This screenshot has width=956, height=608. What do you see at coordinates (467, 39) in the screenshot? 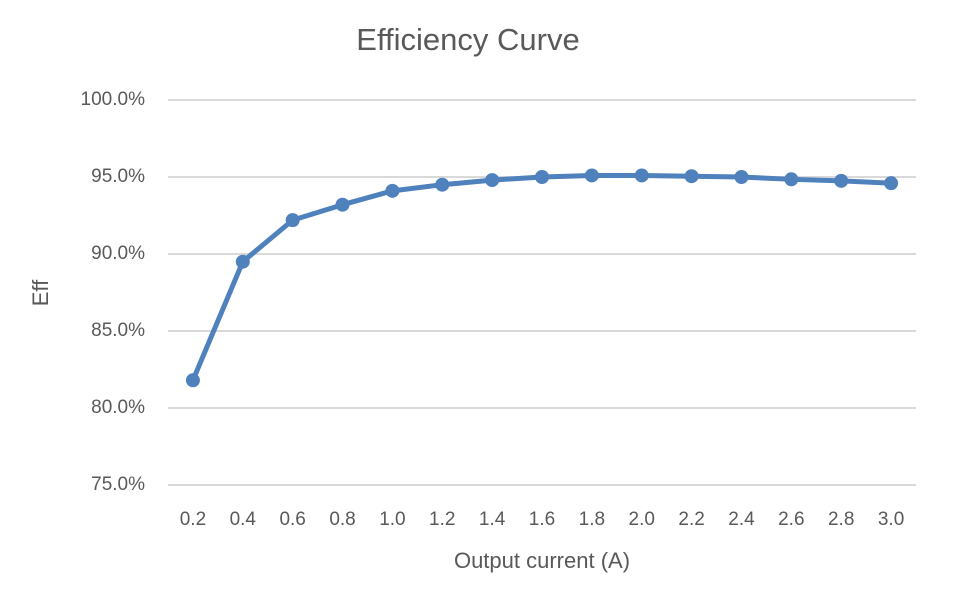
I see `chart-title: Efficiency Curve` at bounding box center [467, 39].